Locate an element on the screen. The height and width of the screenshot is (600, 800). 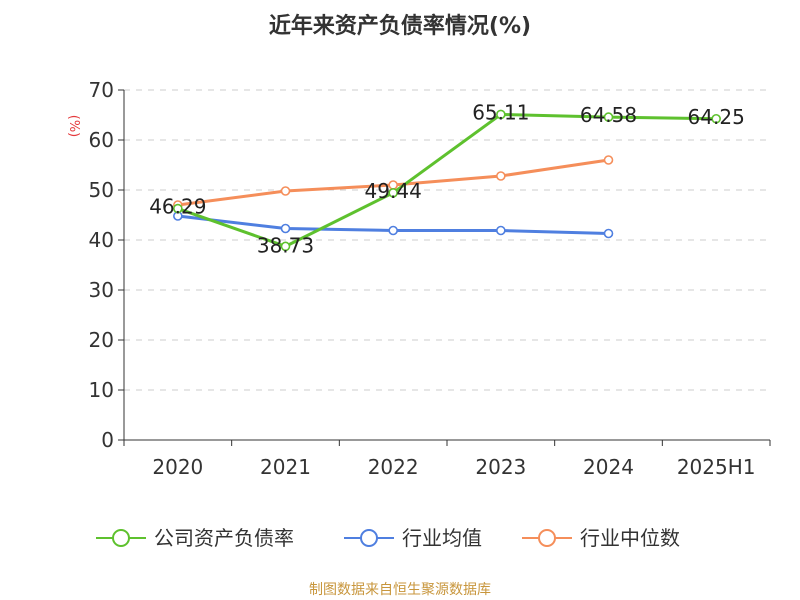
y-tick-label: 50 is located at coordinates (101, 190).